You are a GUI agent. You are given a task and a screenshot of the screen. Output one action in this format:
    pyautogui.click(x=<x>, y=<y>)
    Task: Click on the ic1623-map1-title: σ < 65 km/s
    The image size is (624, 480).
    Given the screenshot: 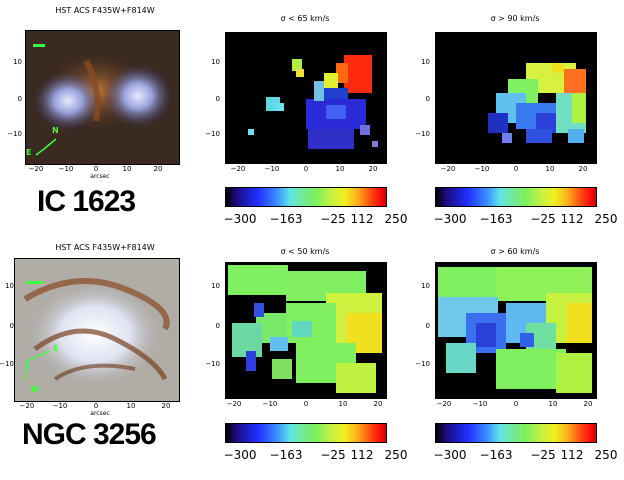 What is the action you would take?
    pyautogui.click(x=305, y=18)
    